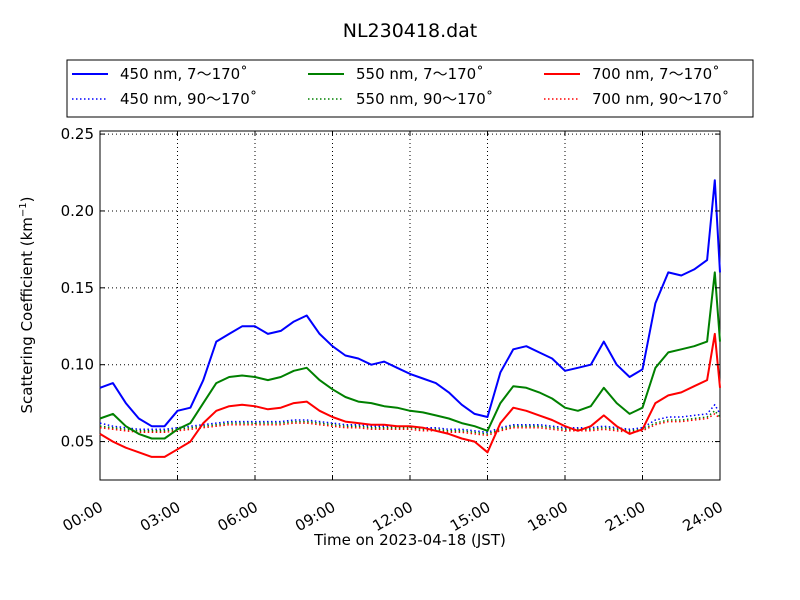  What do you see at coordinates (77, 288) in the screenshot?
I see `y-tick-label: 0.15` at bounding box center [77, 288].